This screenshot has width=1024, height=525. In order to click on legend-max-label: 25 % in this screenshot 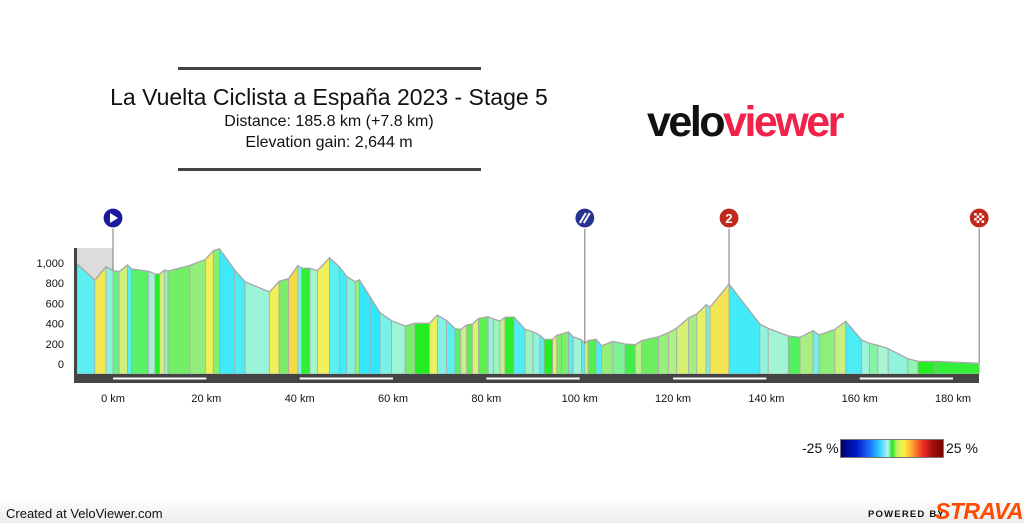, I will do `click(962, 448)`.